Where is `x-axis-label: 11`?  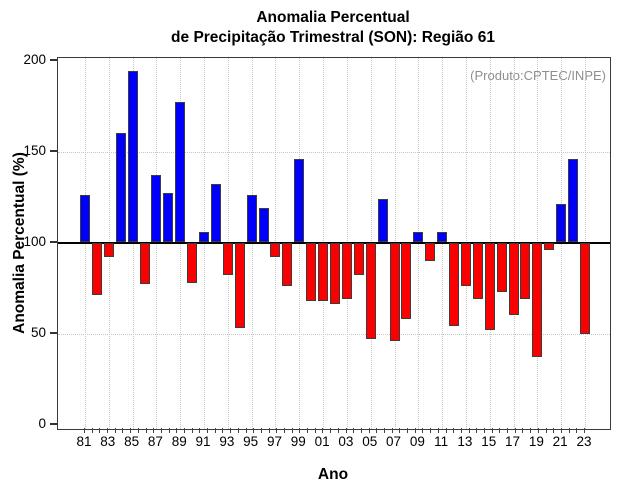 x-axis-label: 11 is located at coordinates (441, 441).